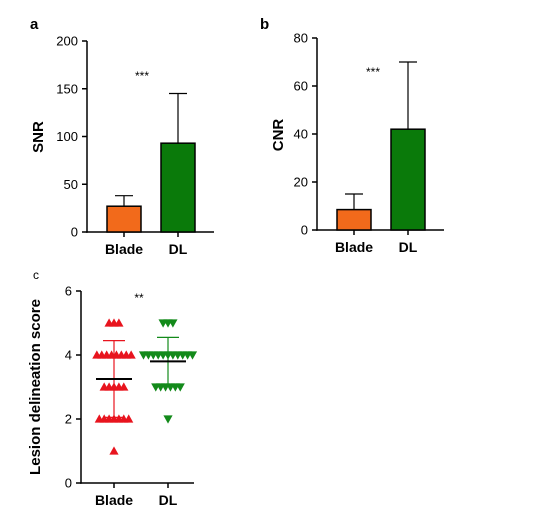 This screenshot has width=545, height=522. I want to click on panel-b-significance: ***, so click(373, 72).